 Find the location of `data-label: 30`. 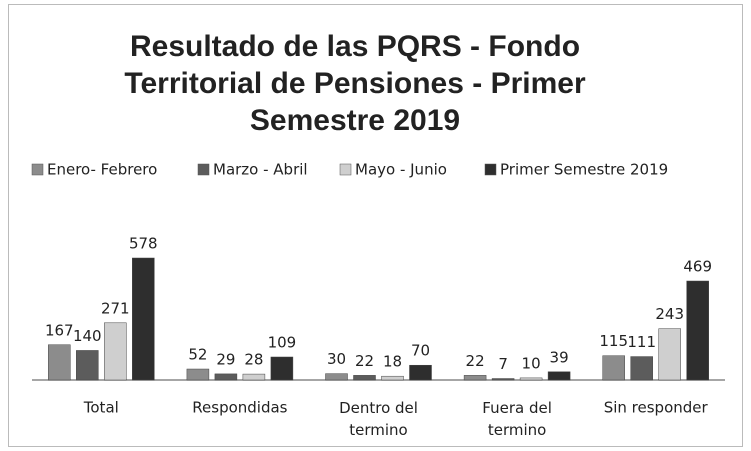

data-label: 30 is located at coordinates (336, 359).